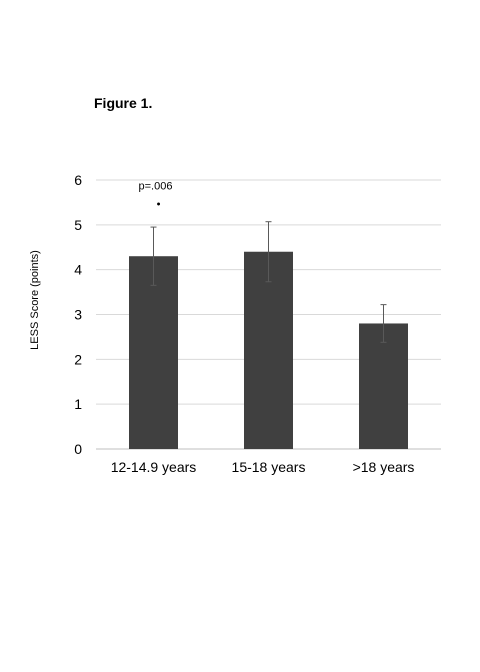 This screenshot has height=672, width=480. Describe the element at coordinates (78, 180) in the screenshot. I see `y-tick-label: 6` at that location.